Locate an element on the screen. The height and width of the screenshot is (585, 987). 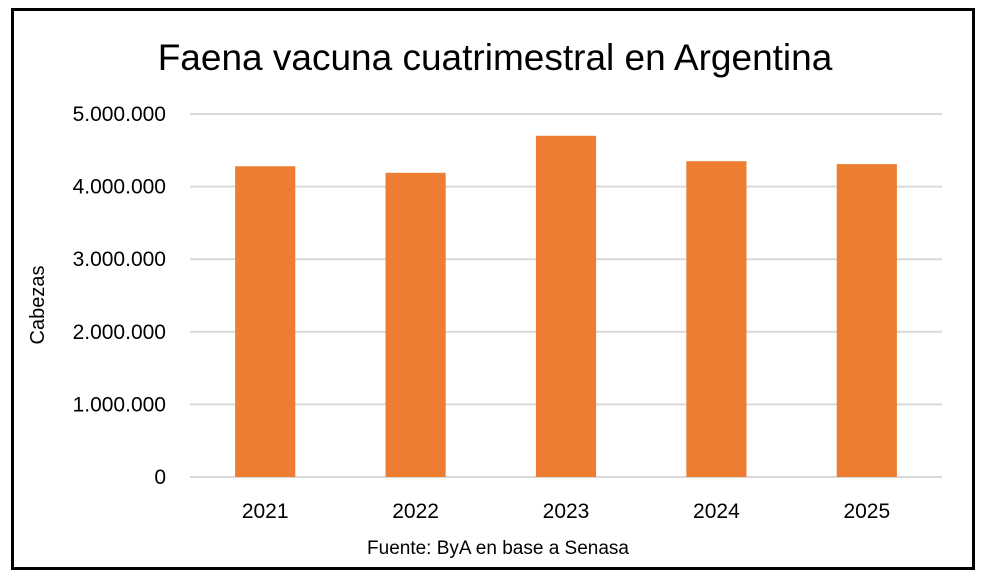
x-tick-label: 2021 is located at coordinates (265, 511).